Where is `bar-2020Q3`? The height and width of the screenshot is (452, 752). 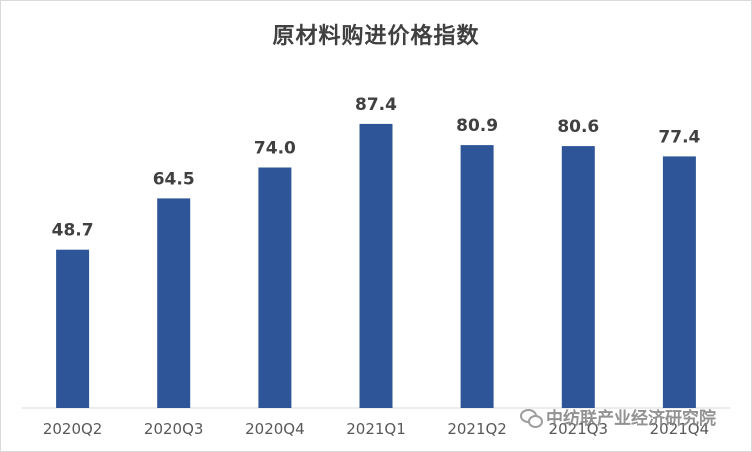
bar-2020Q3 is located at coordinates (174, 303).